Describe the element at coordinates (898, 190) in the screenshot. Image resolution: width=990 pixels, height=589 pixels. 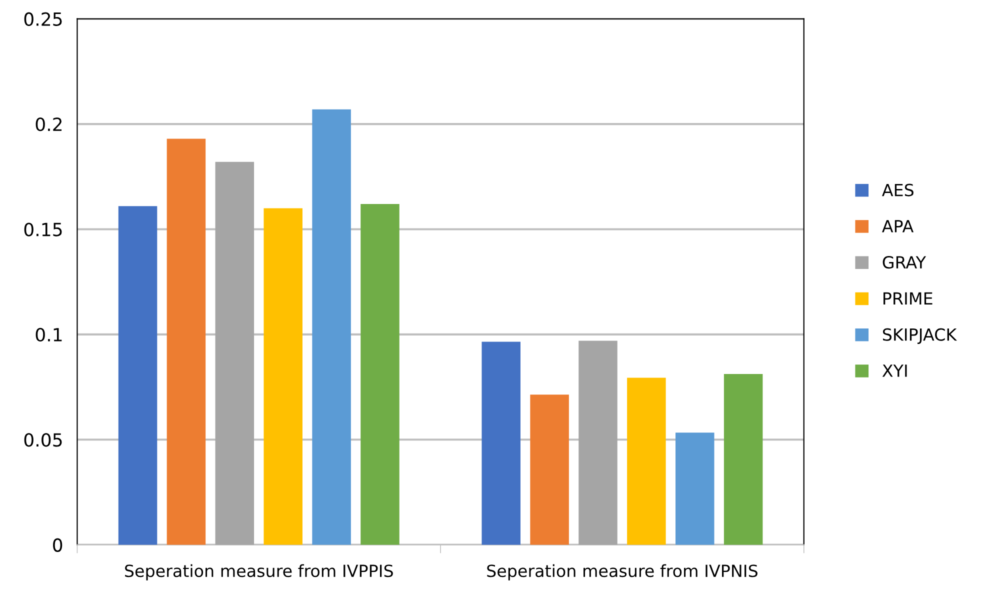
I see `legend-label: AES` at that location.